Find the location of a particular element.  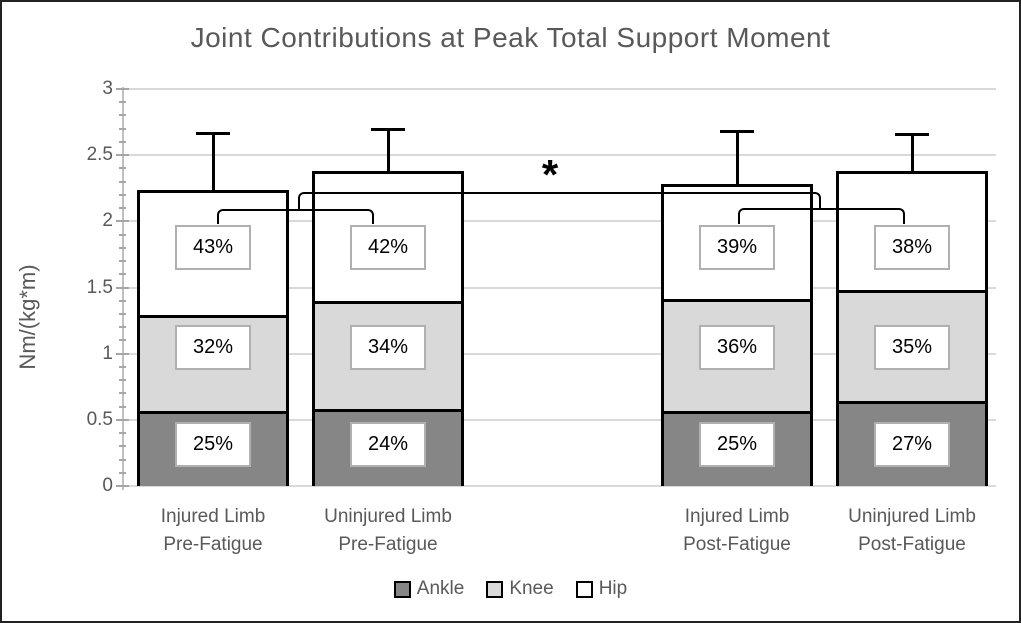

percent-label-knee: 36% is located at coordinates (737, 347).